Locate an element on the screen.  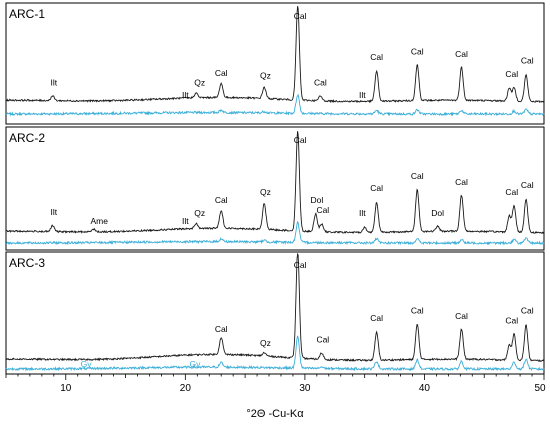
panel-label: ARC-1 is located at coordinates (27, 14).